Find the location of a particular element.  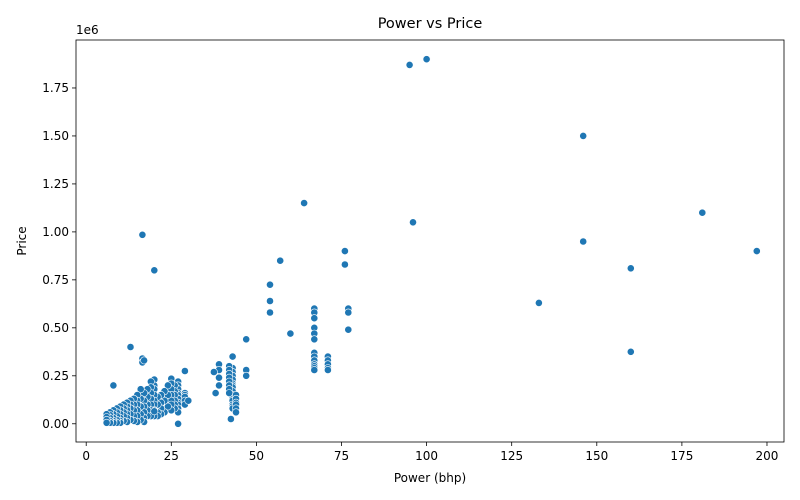

y-tick-label: 1.25 is located at coordinates (55, 184).